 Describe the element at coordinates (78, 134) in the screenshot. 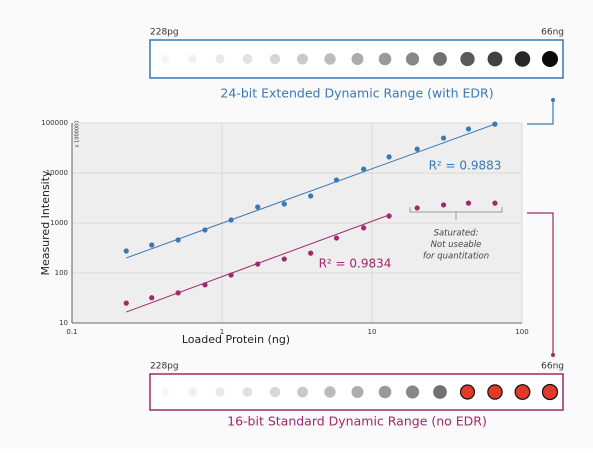

I see `y-unit-note: x 1000000` at that location.